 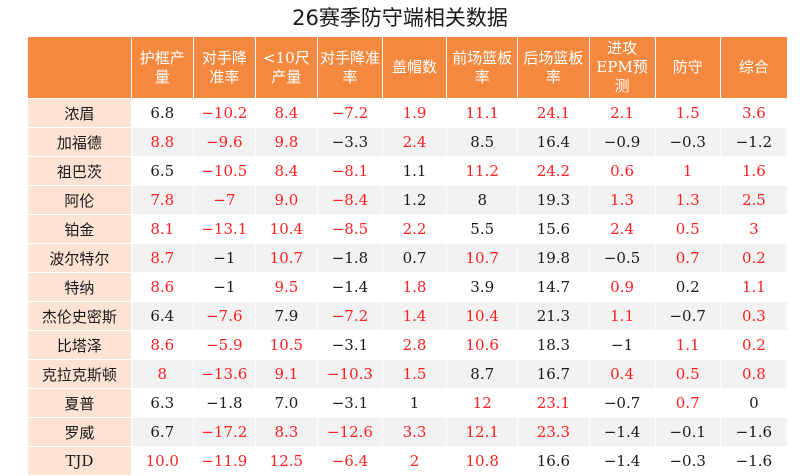 What do you see at coordinates (415, 432) in the screenshot?
I see `data-cell: 3.3` at bounding box center [415, 432].